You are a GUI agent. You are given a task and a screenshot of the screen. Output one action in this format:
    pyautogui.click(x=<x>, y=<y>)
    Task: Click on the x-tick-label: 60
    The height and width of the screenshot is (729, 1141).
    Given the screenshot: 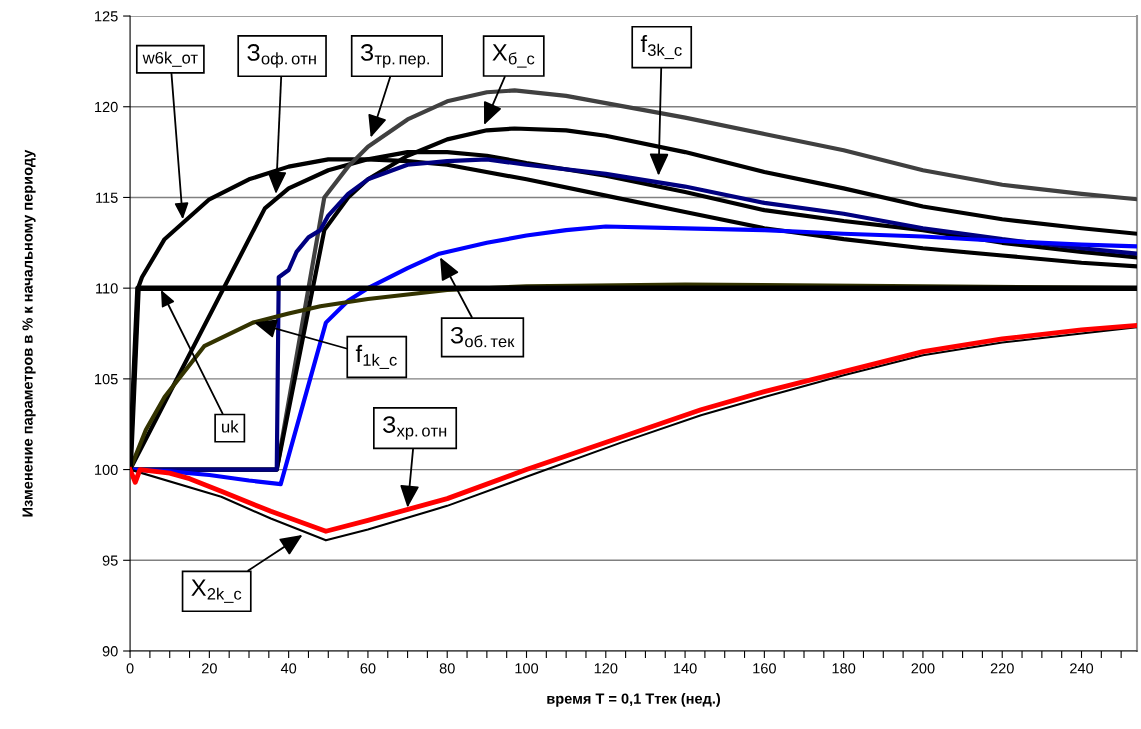 What is the action you would take?
    pyautogui.click(x=368, y=668)
    